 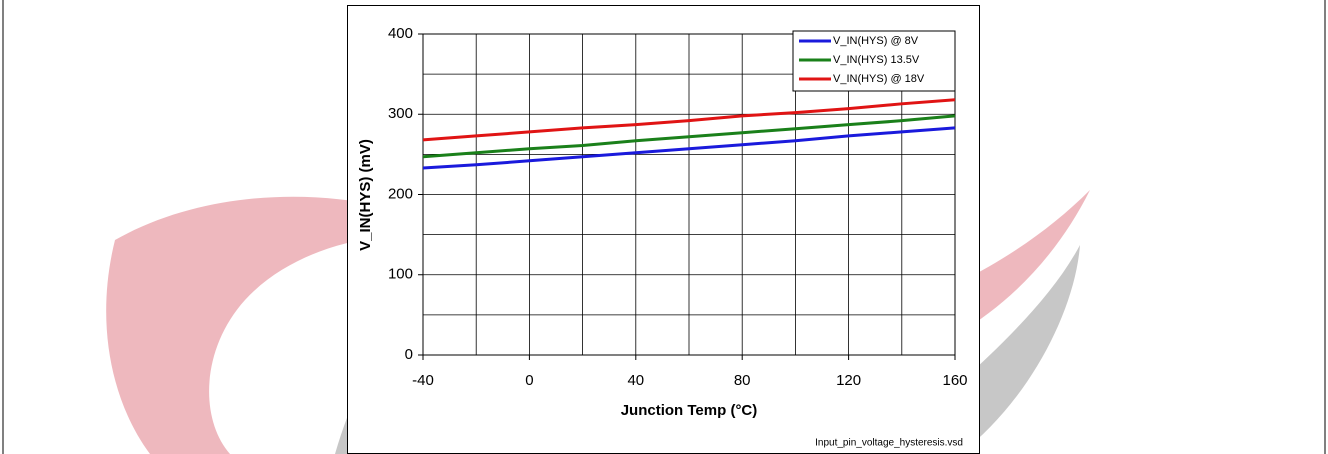 What do you see at coordinates (889, 443) in the screenshot?
I see `footnote: Input_pin_voltage_hysteresis.vsd` at bounding box center [889, 443].